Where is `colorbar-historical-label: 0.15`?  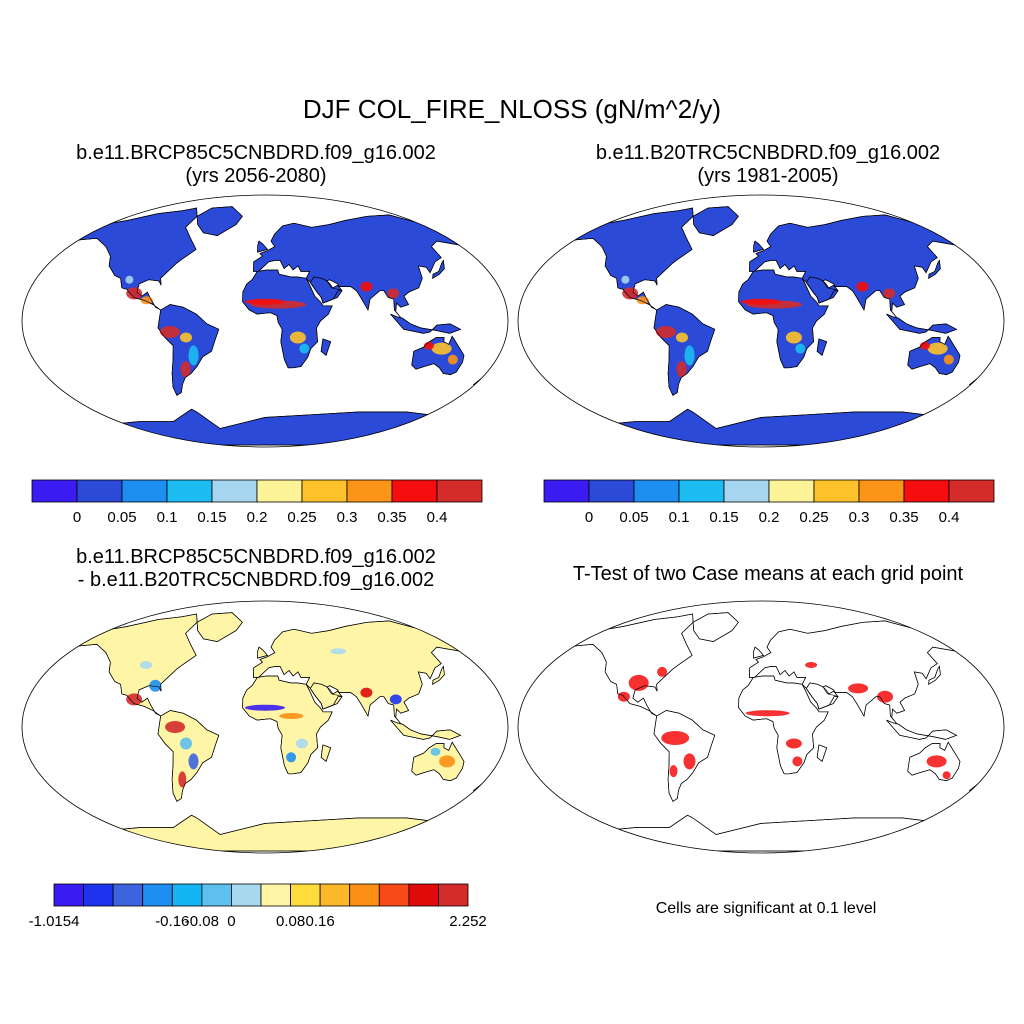
colorbar-historical-label: 0.15 is located at coordinates (723, 517).